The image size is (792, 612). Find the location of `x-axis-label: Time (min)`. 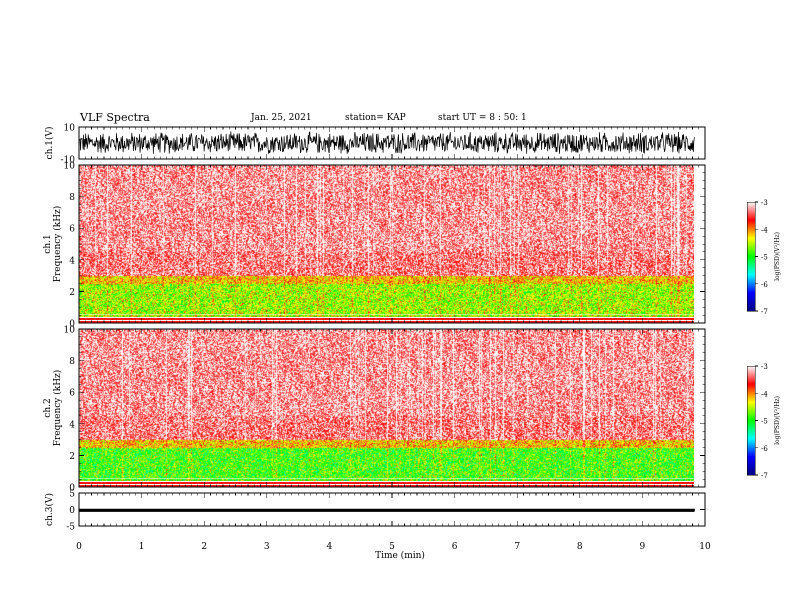

x-axis-label: Time (min) is located at coordinates (400, 555).